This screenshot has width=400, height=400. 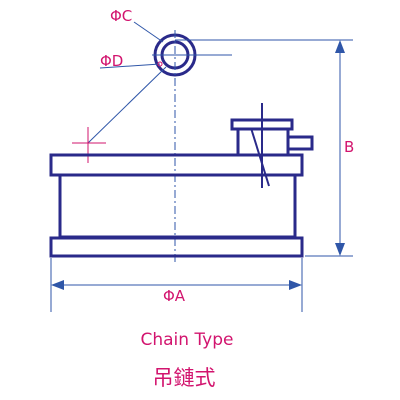 I want to click on cable-gland, so click(x=300, y=143).